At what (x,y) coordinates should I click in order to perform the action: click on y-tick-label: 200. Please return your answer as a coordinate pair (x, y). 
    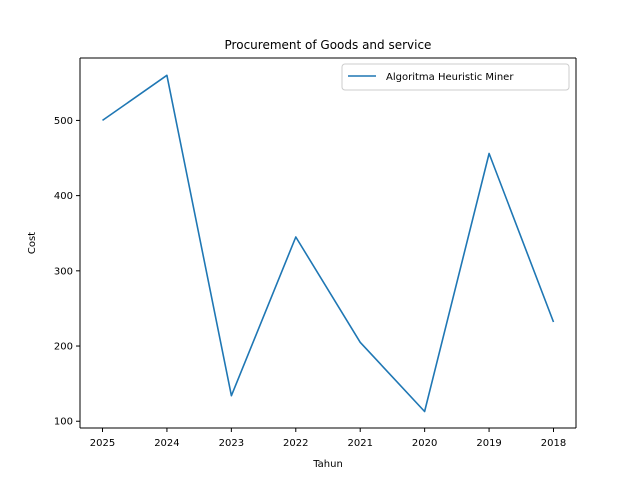
    Looking at the image, I should click on (63, 347).